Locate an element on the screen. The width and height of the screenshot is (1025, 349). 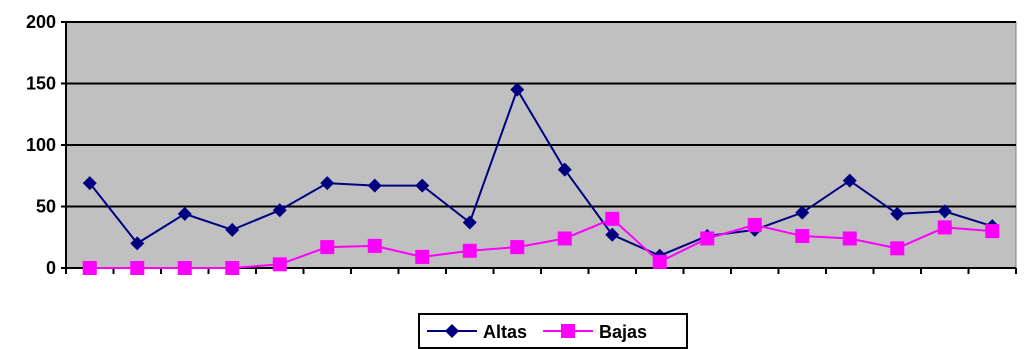
series-line-bajas is located at coordinates (541, 243).